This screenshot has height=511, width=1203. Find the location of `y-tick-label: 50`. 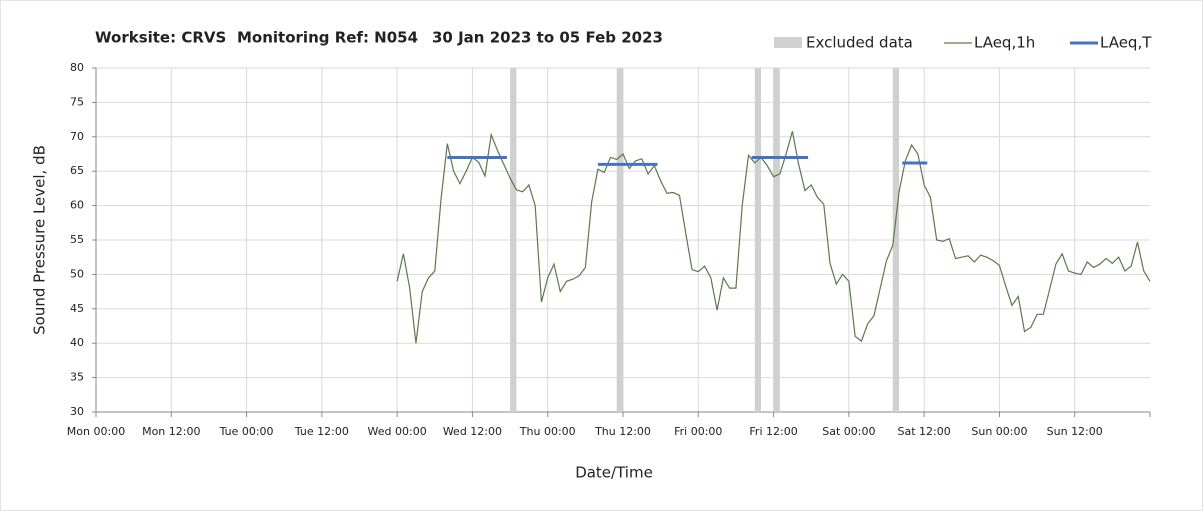

y-tick-label: 50 is located at coordinates (77, 273).